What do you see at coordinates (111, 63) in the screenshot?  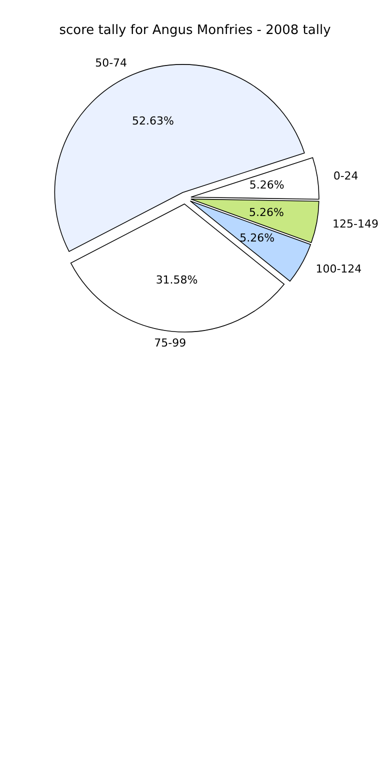 I see `slice-label: 50-74` at bounding box center [111, 63].